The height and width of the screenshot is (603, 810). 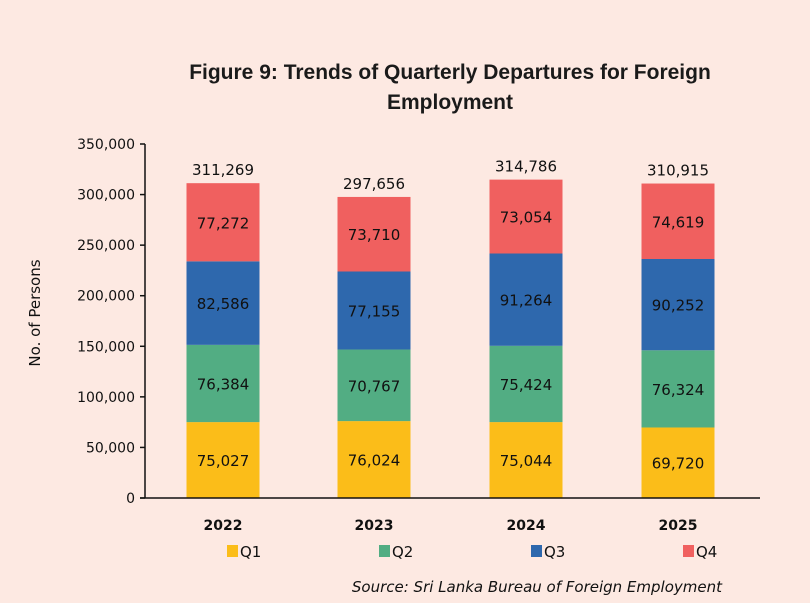 What do you see at coordinates (130, 499) in the screenshot?
I see `y-tick-label: 0` at bounding box center [130, 499].